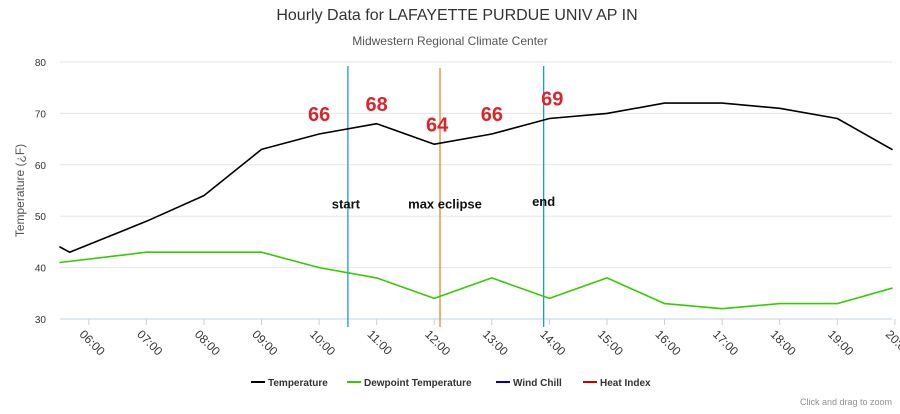 Image resolution: width=900 pixels, height=414 pixels. I want to click on y-axis-title: Temperature (¿F), so click(20, 190).